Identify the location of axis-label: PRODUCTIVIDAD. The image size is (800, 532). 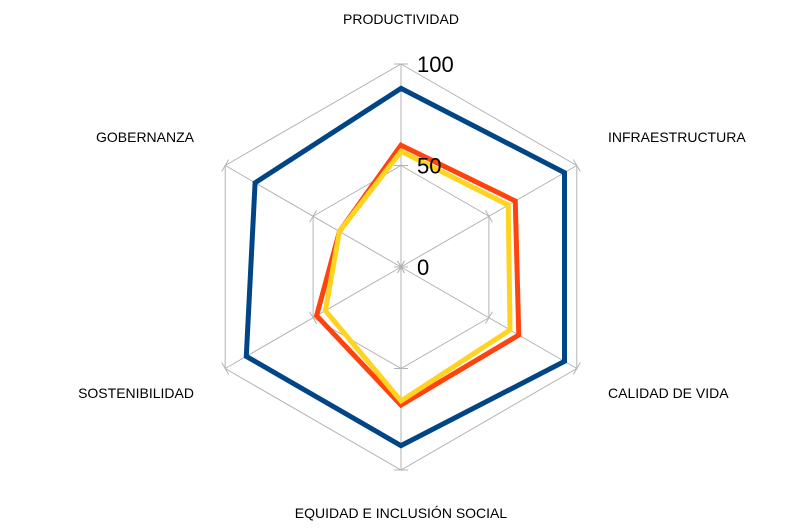
(401, 19).